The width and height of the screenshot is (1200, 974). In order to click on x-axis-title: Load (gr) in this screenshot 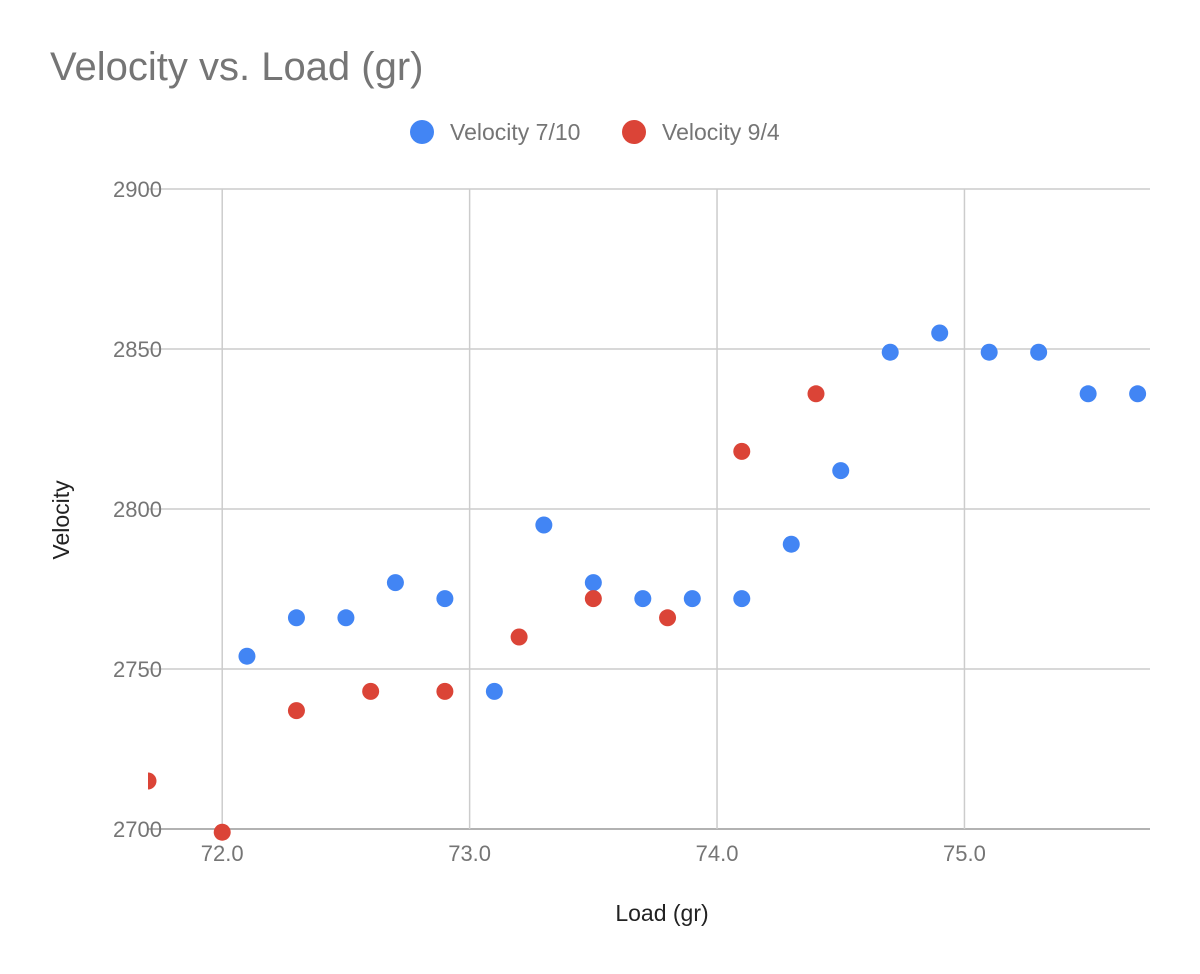, I will do `click(661, 913)`.